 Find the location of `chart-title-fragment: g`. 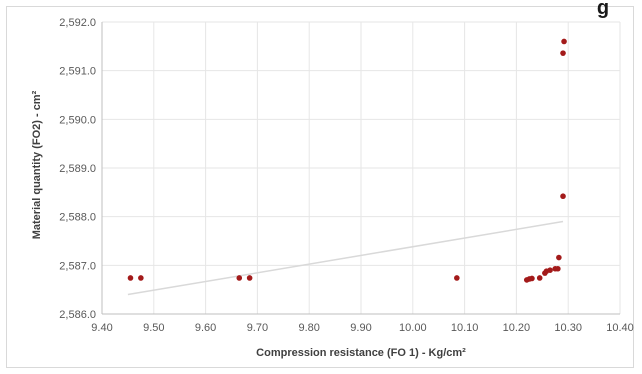

chart-title-fragment: g is located at coordinates (603, 9).